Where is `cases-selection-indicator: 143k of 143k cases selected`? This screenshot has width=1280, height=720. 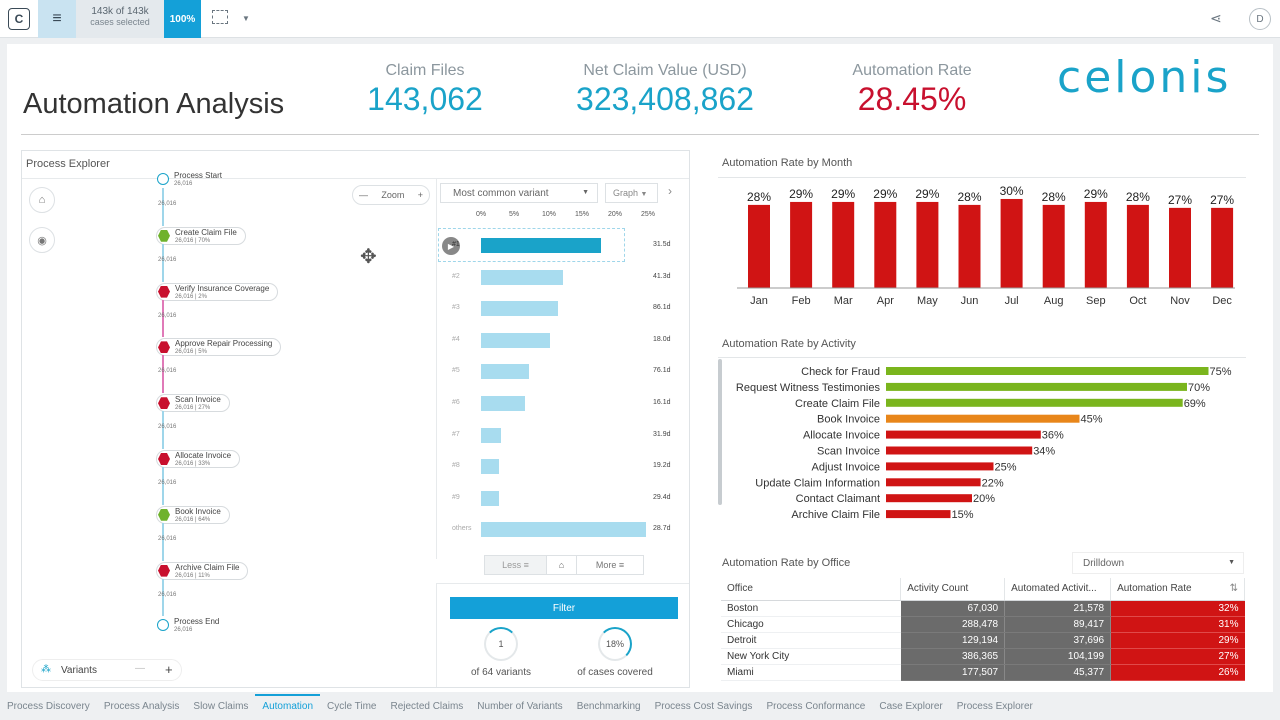 cases-selection-indicator: 143k of 143k cases selected is located at coordinates (120, 19).